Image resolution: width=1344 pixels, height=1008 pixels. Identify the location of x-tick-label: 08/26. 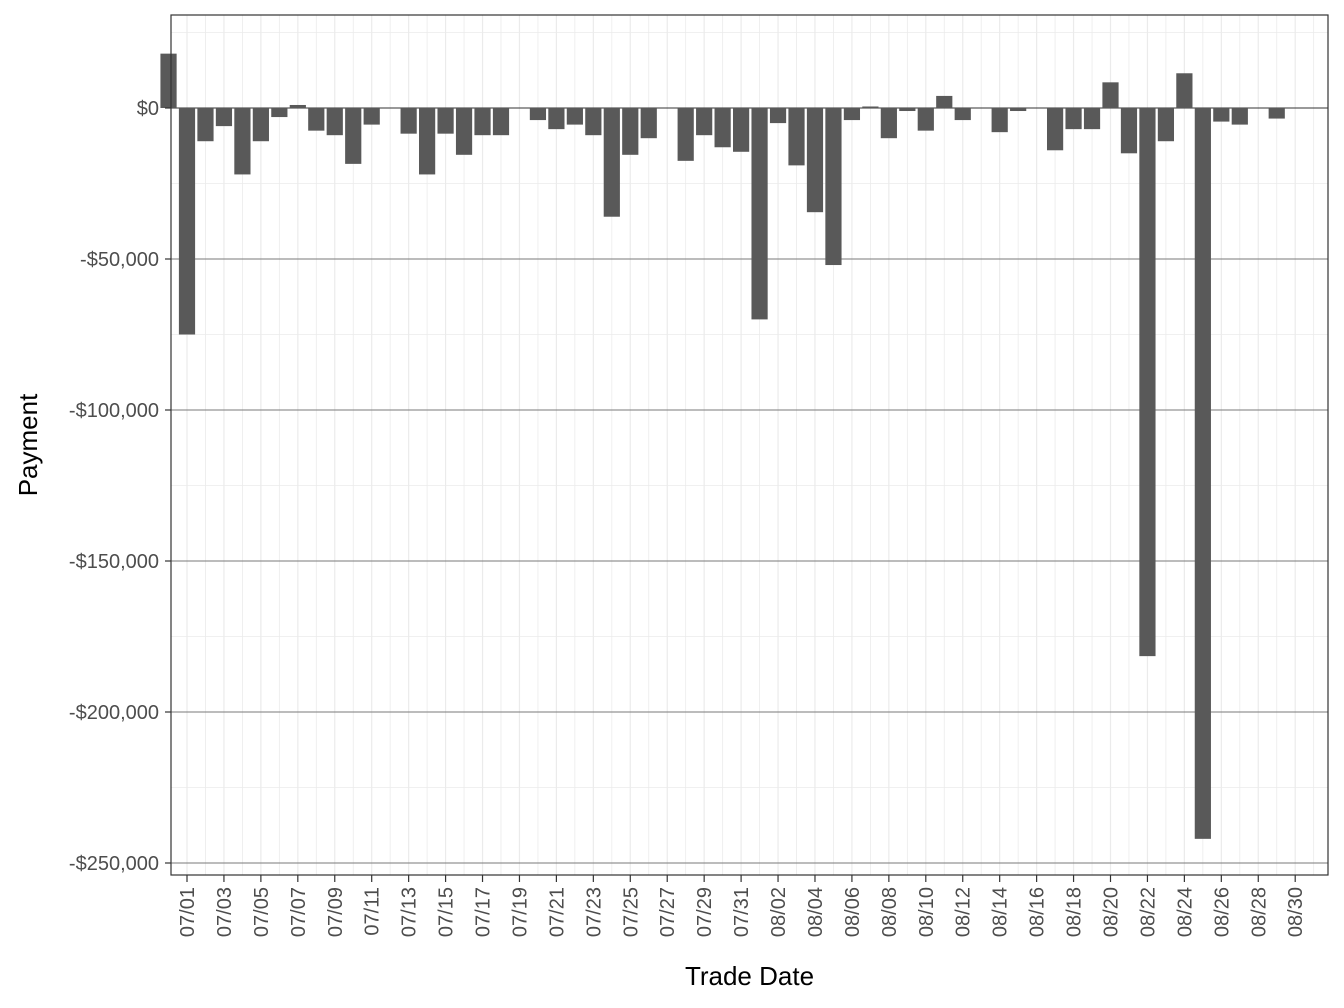
(1222, 912).